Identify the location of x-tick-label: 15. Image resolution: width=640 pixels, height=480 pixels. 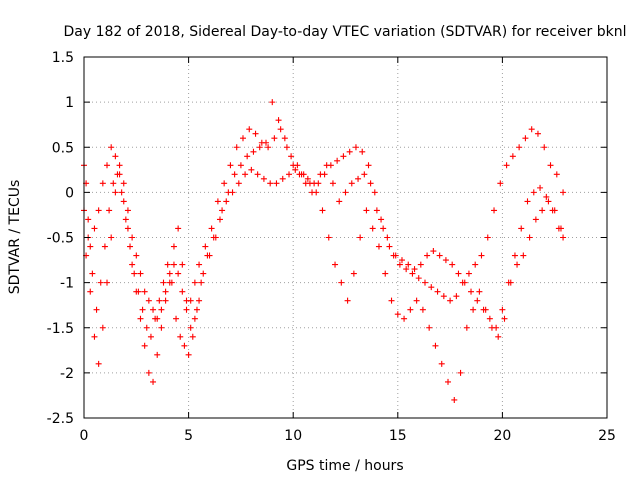
(398, 436).